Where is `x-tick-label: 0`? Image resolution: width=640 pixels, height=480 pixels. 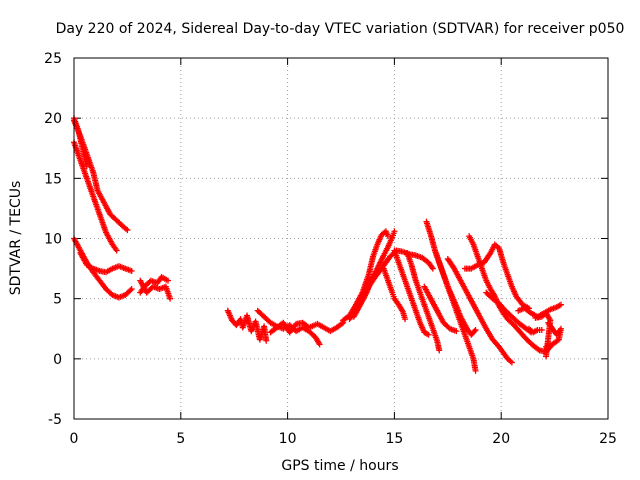 x-tick-label: 0 is located at coordinates (74, 439).